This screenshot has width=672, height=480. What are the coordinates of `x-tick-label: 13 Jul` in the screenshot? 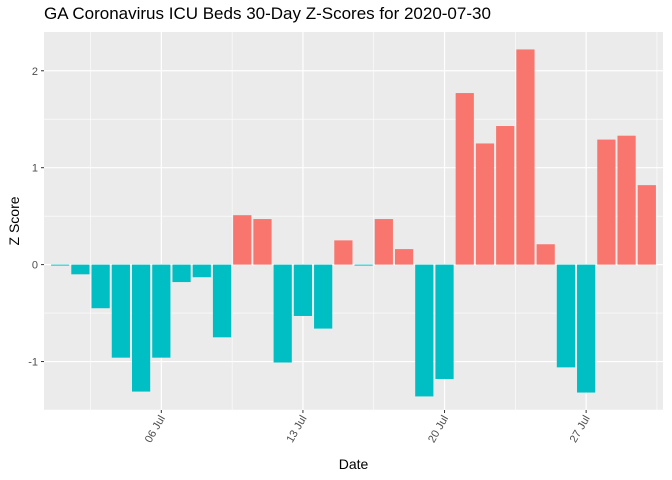 It's located at (296, 429).